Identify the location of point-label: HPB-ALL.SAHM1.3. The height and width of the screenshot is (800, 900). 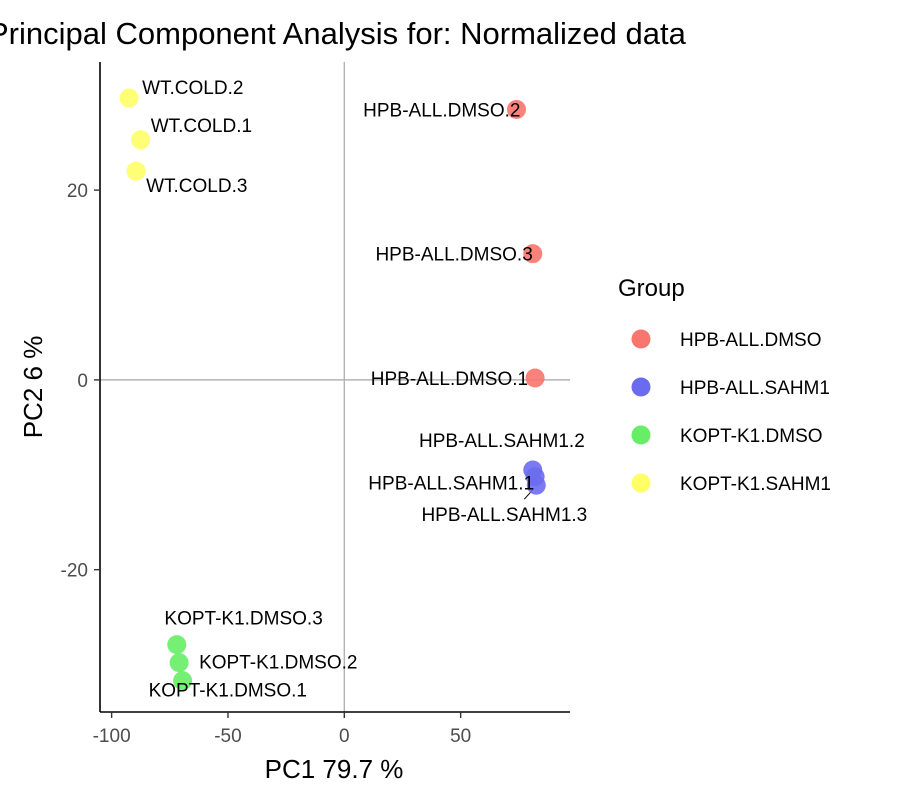
(504, 515).